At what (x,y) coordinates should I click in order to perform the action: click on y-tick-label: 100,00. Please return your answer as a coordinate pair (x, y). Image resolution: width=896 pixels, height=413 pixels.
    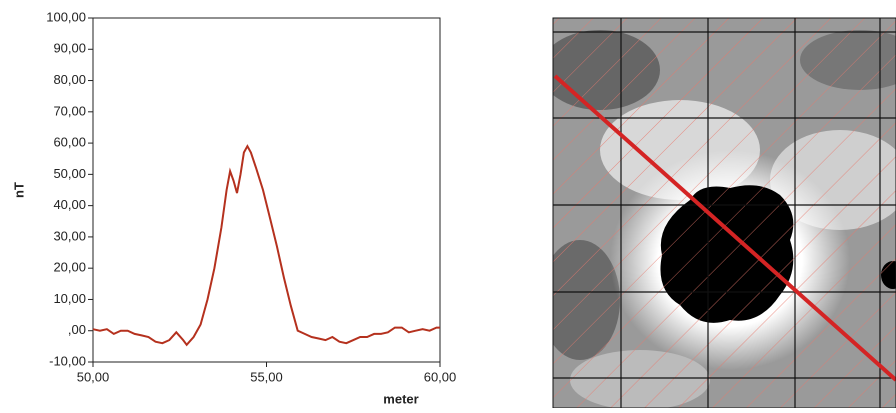
    Looking at the image, I should click on (66, 16).